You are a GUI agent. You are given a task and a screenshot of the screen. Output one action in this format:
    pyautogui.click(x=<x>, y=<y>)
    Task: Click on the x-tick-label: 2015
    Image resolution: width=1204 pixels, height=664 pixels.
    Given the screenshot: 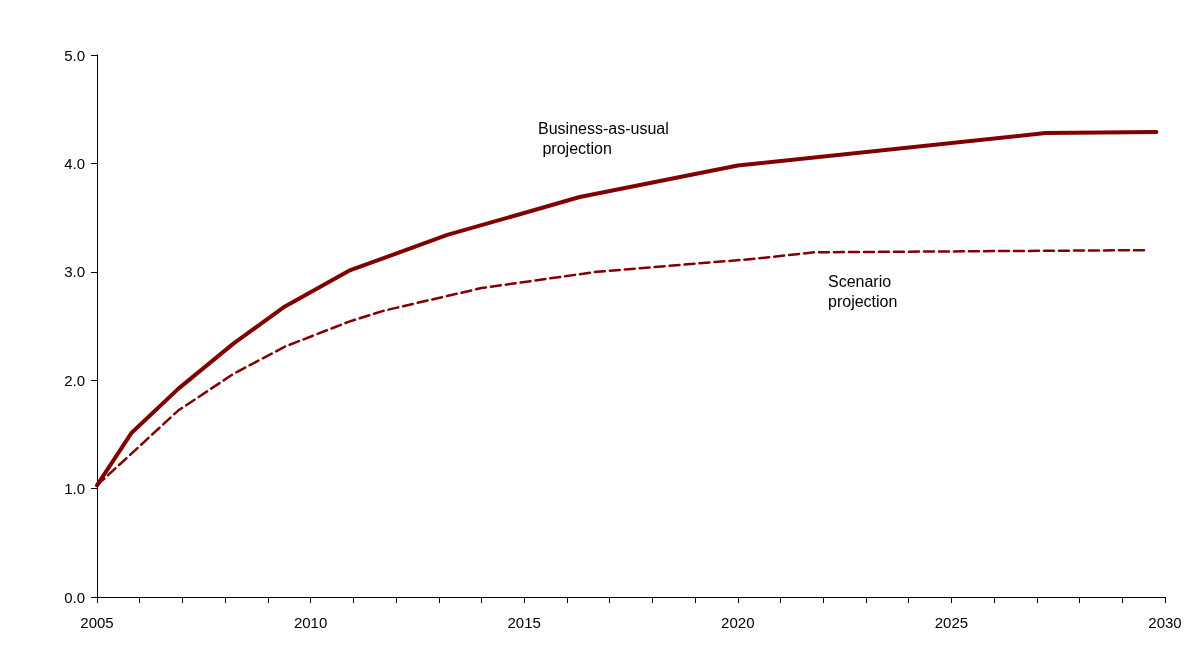 What is the action you would take?
    pyautogui.click(x=524, y=622)
    